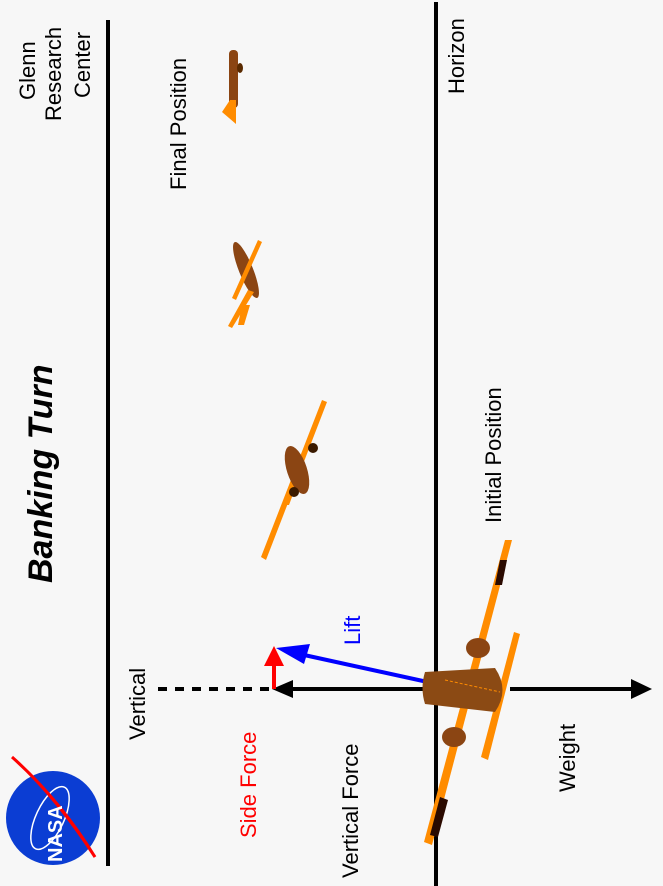 This screenshot has height=886, width=663. Describe the element at coordinates (282, 689) in the screenshot. I see `vertical-force-arrowhead-icon` at that location.